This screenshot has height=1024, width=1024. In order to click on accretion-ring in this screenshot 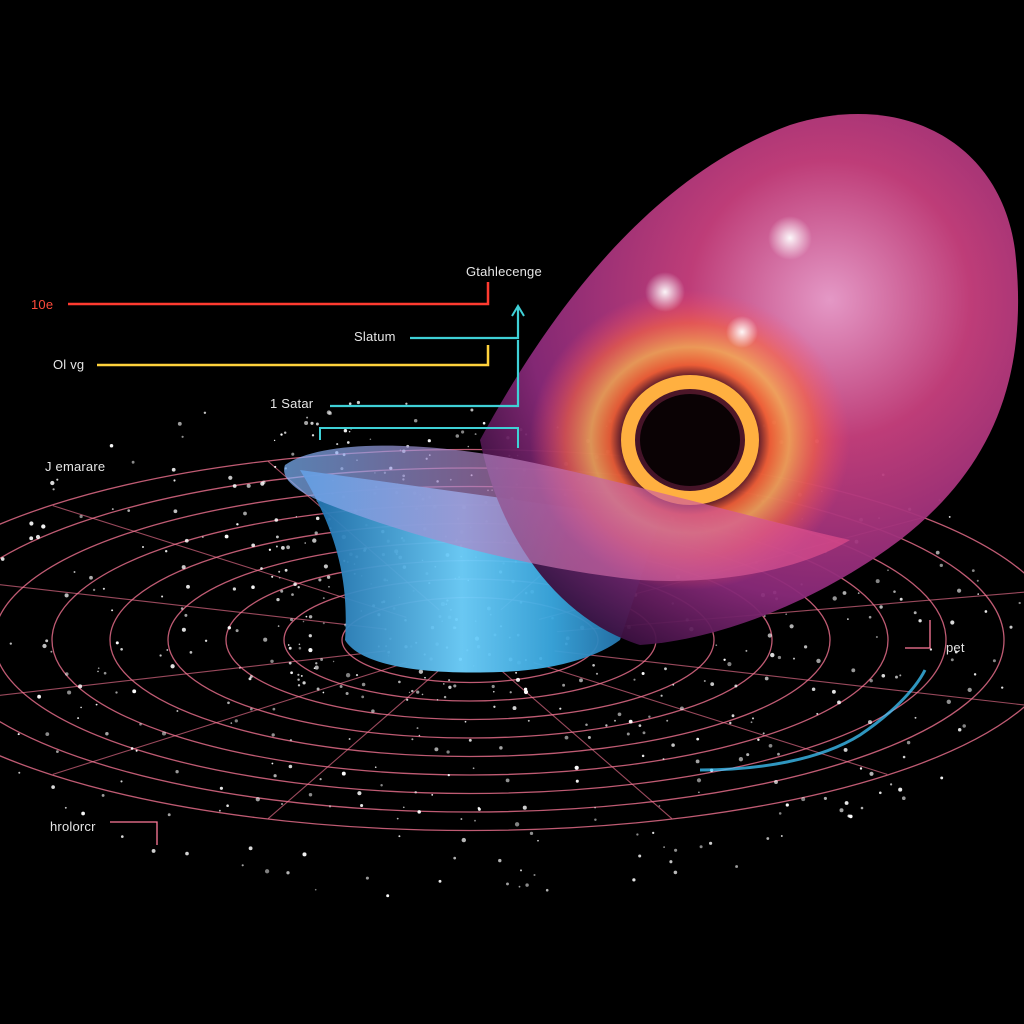, I will do `click(690, 440)`.